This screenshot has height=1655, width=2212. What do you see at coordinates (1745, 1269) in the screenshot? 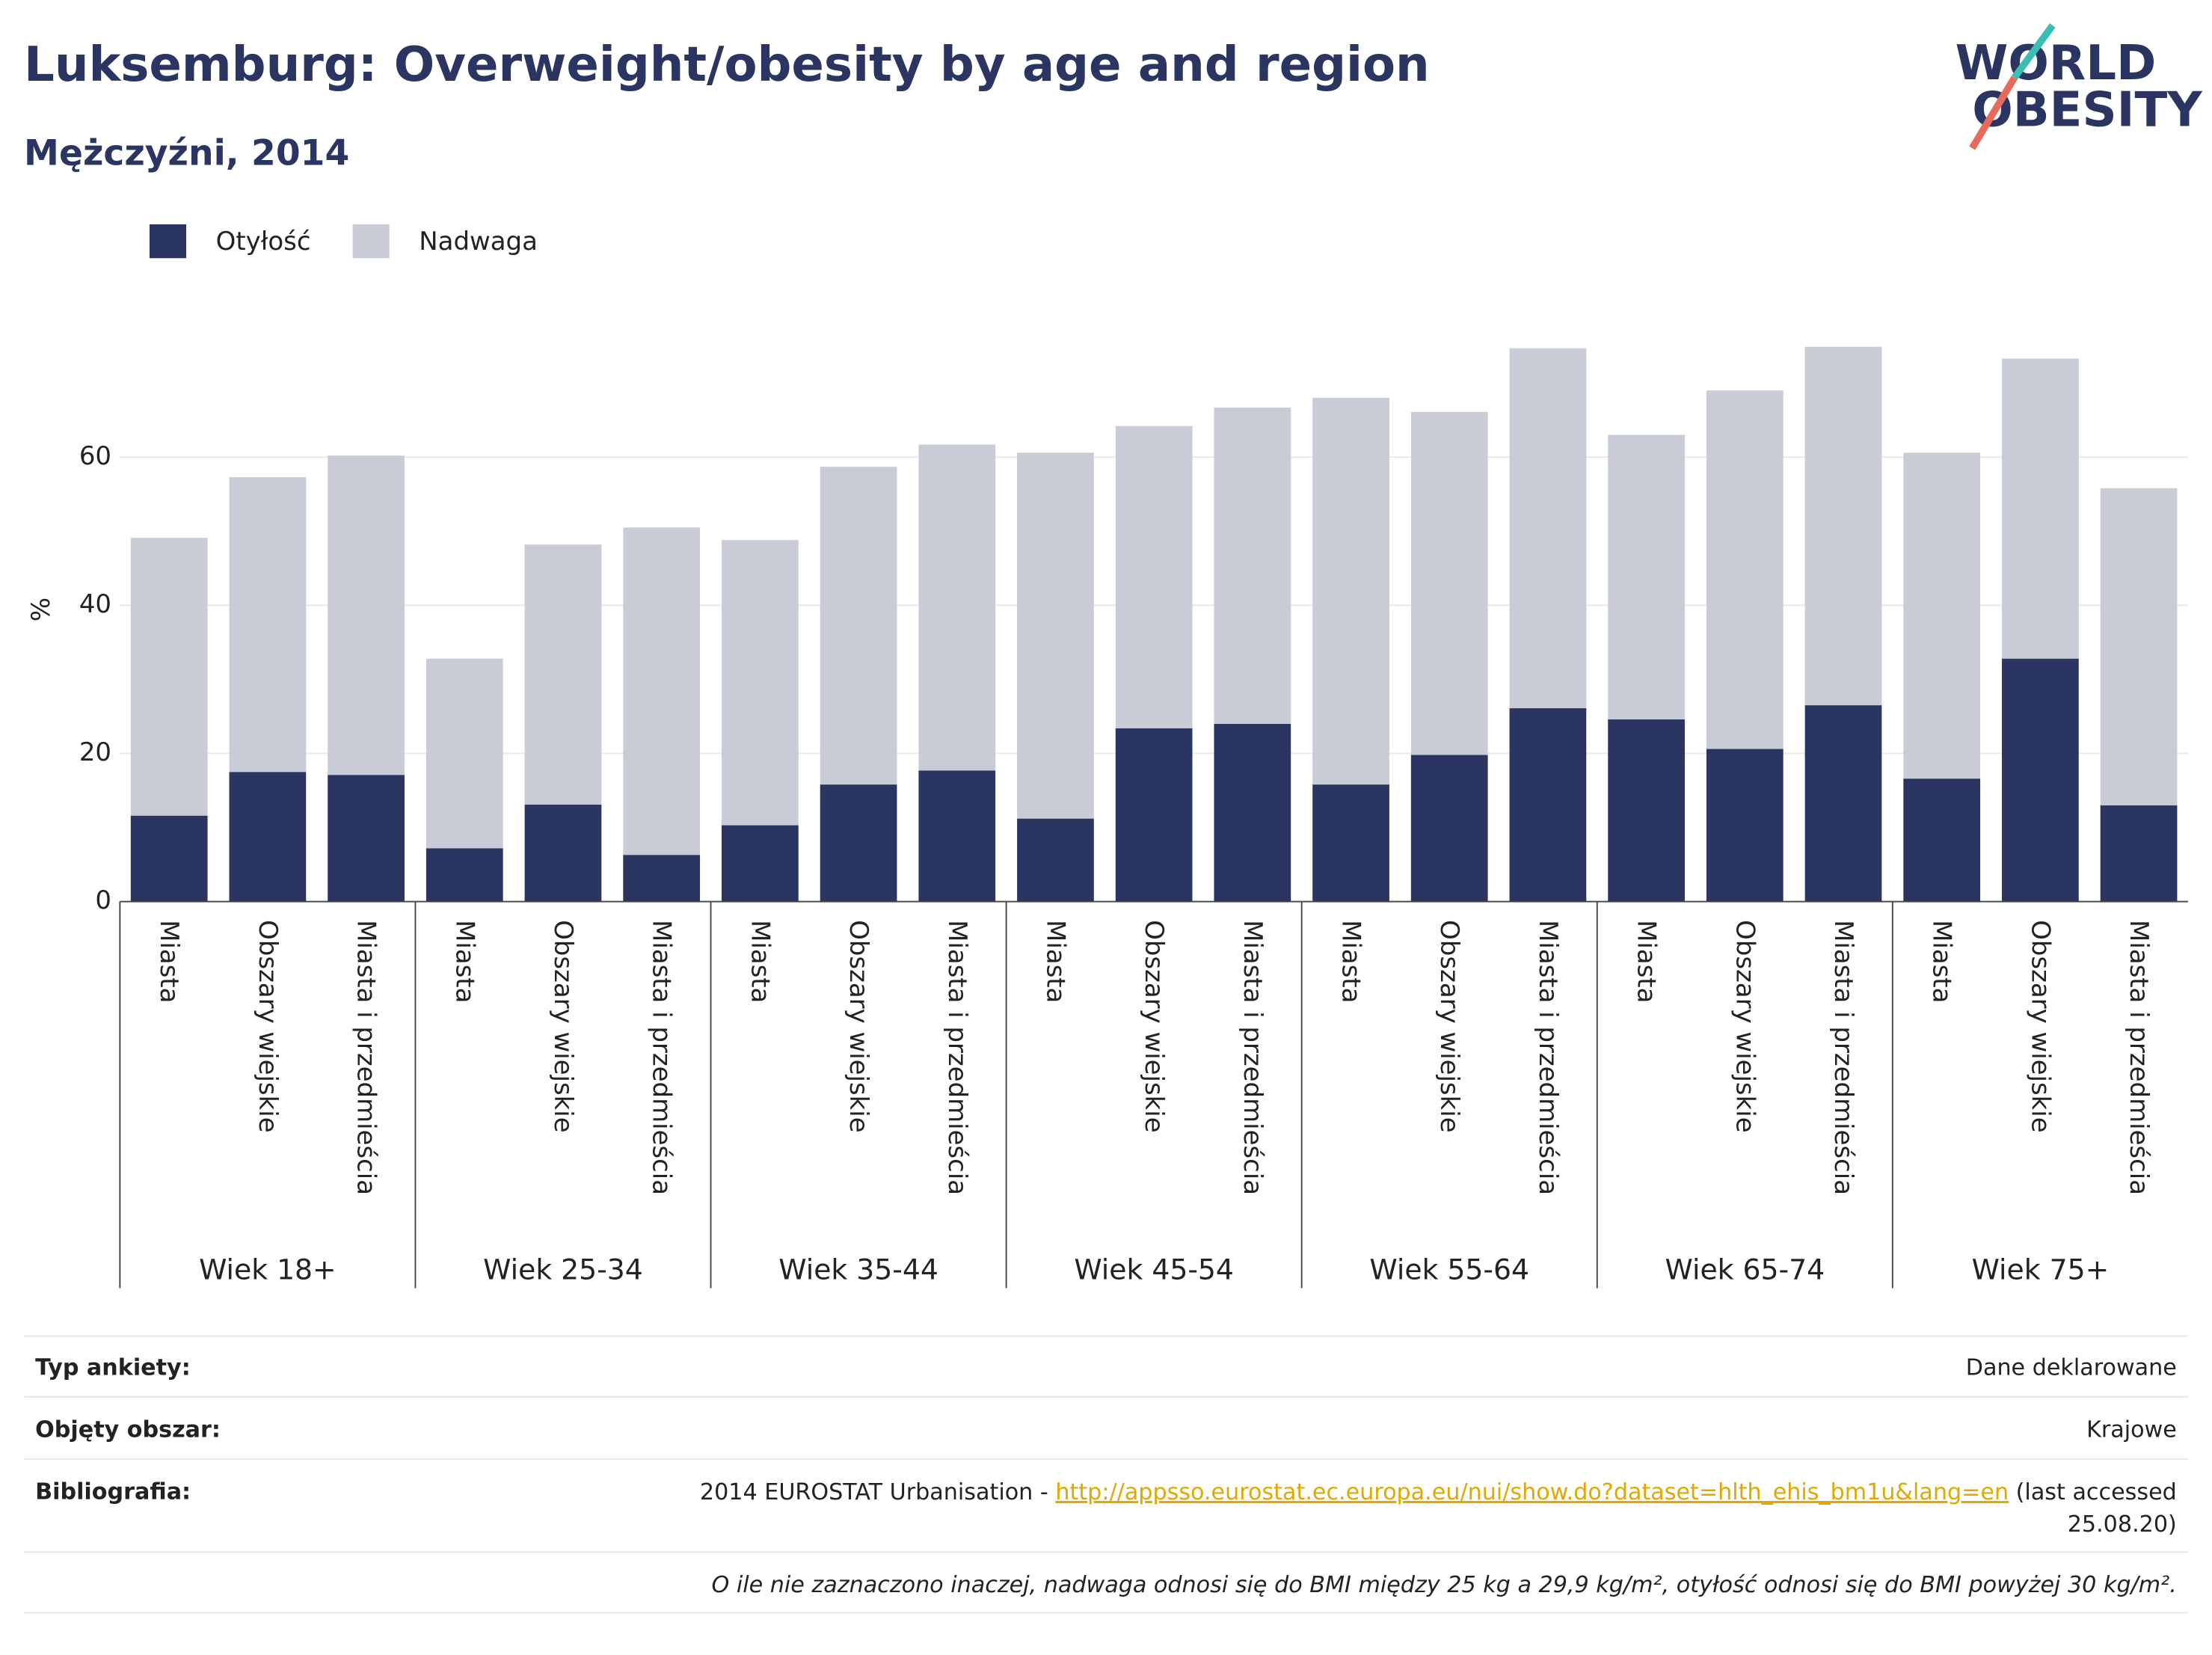
I see `group-label: Wiek 65-74` at bounding box center [1745, 1269].